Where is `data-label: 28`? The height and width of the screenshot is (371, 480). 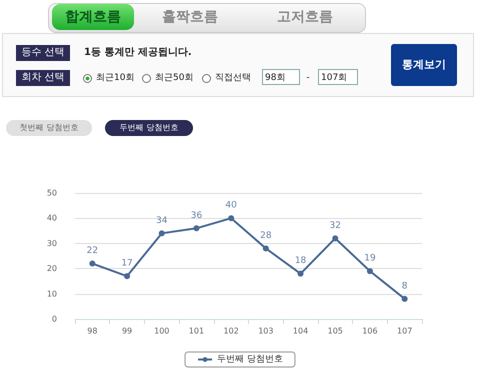 data-label: 28 is located at coordinates (266, 235).